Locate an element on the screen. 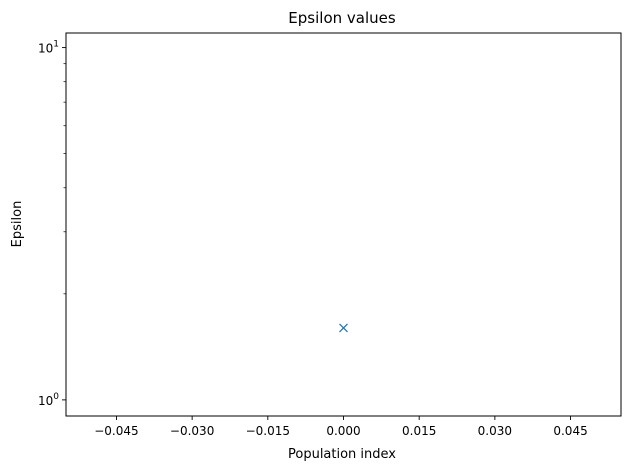 Image resolution: width=630 pixels, height=470 pixels. x-axis: −0.045 −0.030 −0.015 0.000 0.015 0.030 0.045 is located at coordinates (341, 427).